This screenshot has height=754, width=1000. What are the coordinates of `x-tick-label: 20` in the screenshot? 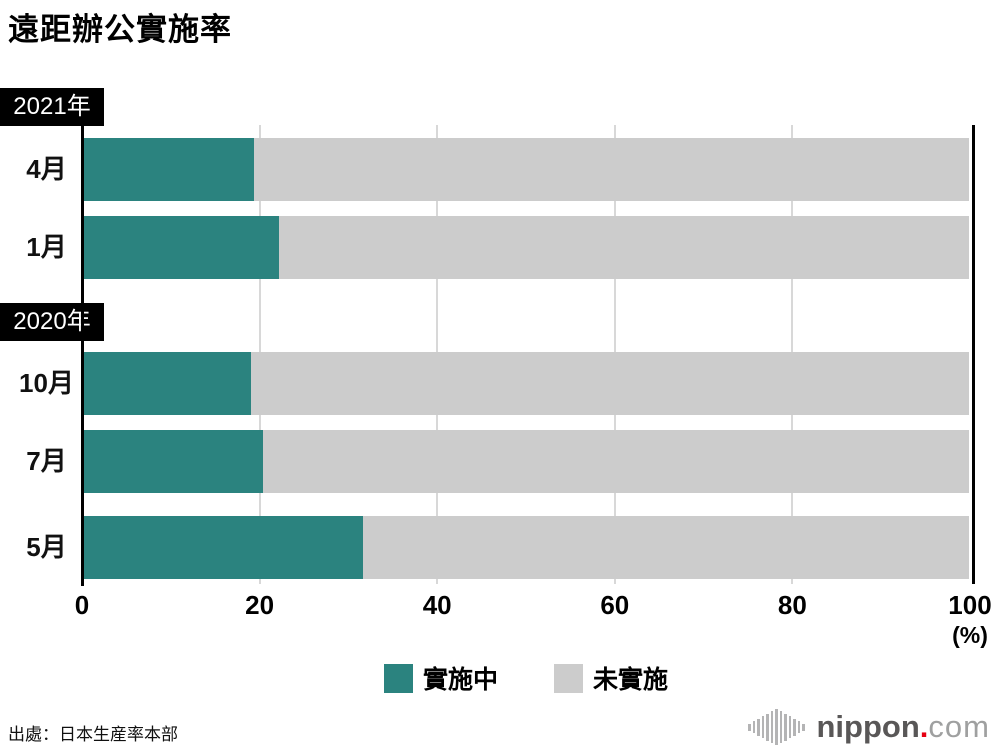 It's located at (260, 605).